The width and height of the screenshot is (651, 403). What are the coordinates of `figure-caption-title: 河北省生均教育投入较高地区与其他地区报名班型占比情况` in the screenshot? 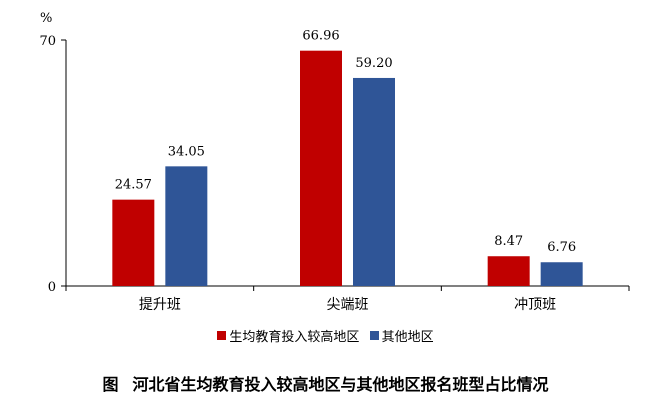 It's located at (340, 384).